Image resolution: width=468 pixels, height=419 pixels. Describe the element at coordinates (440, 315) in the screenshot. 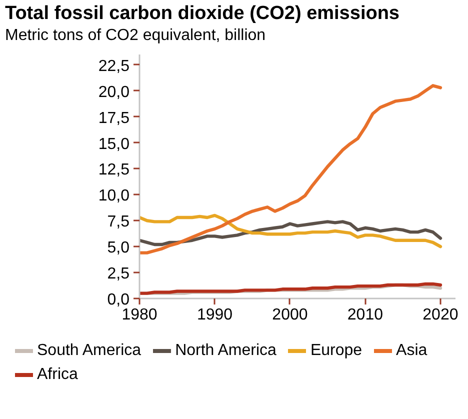

I see `x-tick-label: 2020` at that location.